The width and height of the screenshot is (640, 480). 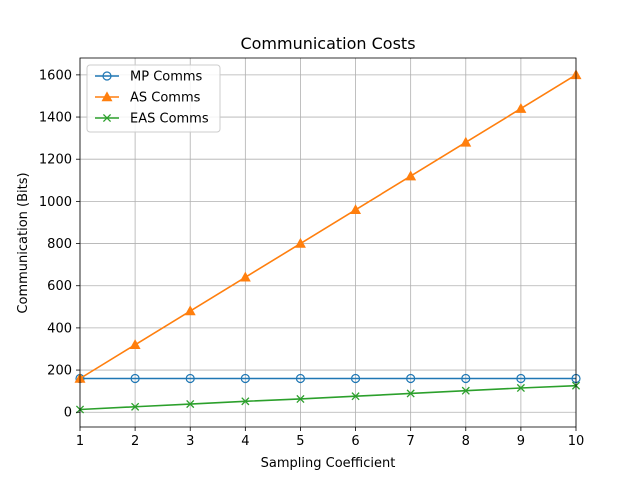 I want to click on y-tick-label: 1000, so click(x=55, y=202).